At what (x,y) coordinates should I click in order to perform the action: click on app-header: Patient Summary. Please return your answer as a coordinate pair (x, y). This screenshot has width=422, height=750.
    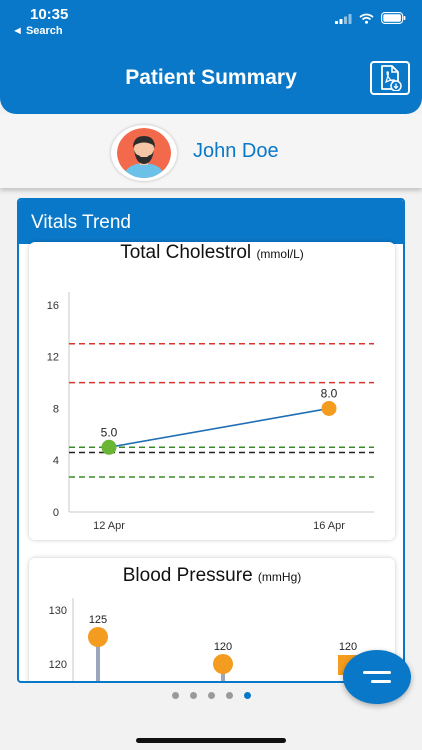
    Looking at the image, I should click on (211, 78).